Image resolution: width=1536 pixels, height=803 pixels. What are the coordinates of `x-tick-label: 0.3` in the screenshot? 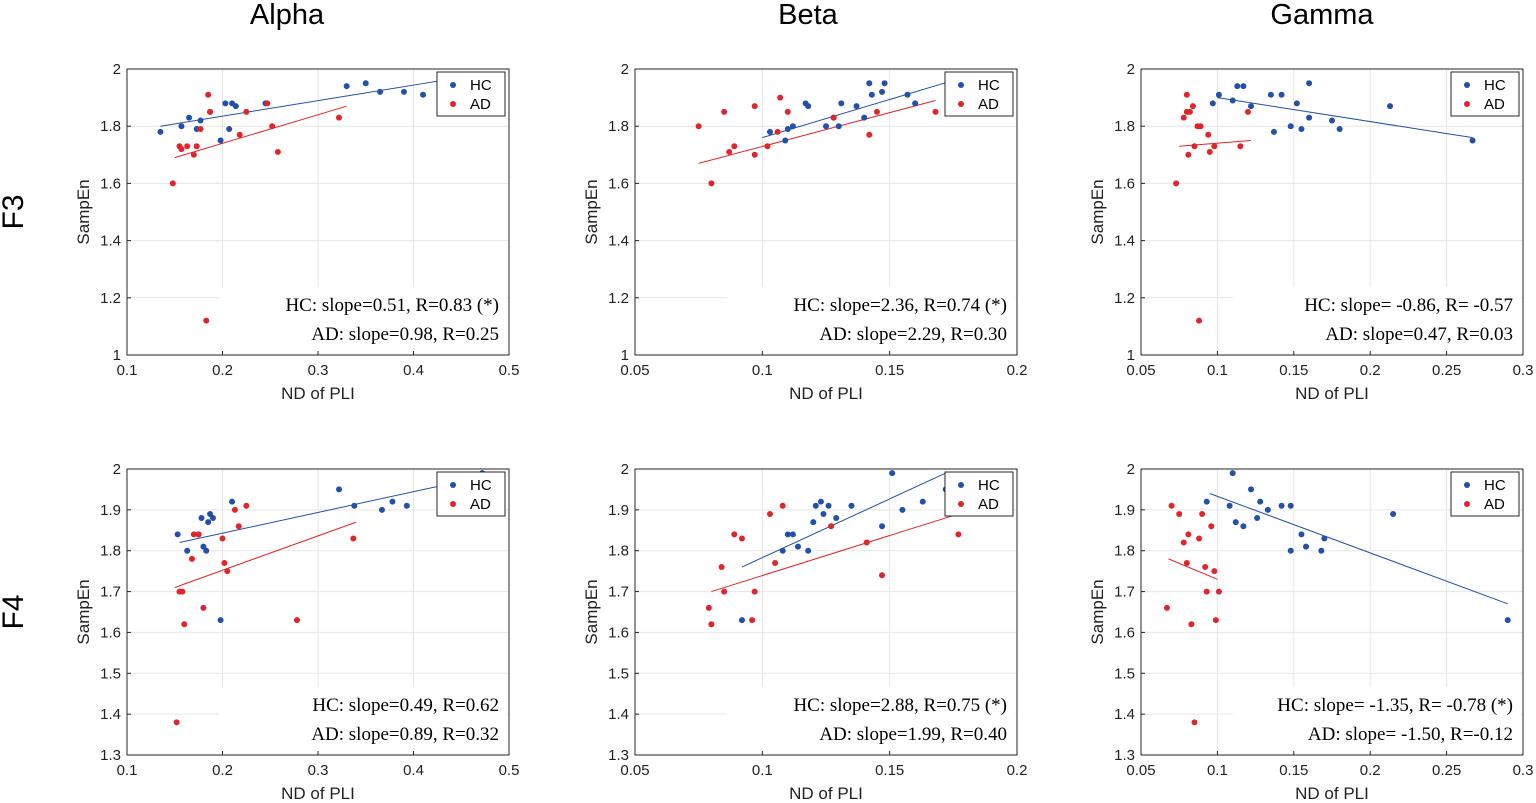 It's located at (1523, 770).